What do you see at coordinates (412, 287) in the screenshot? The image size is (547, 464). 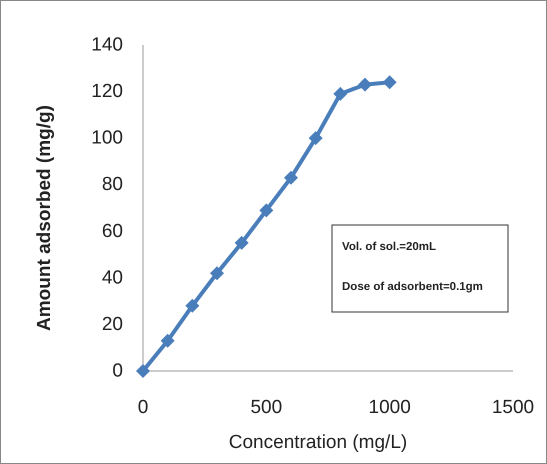 I see `annotation: Dose of adsorbent=0.1gm` at bounding box center [412, 287].